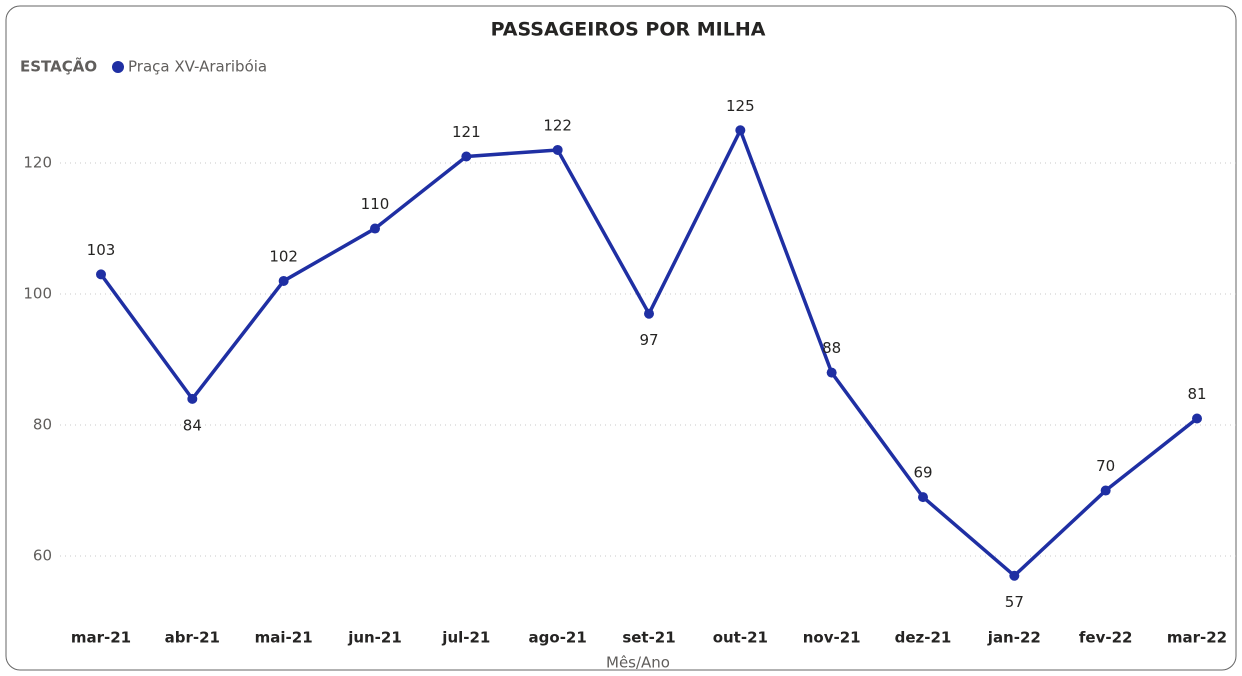  I want to click on y-tick-label: 100, so click(37, 294).